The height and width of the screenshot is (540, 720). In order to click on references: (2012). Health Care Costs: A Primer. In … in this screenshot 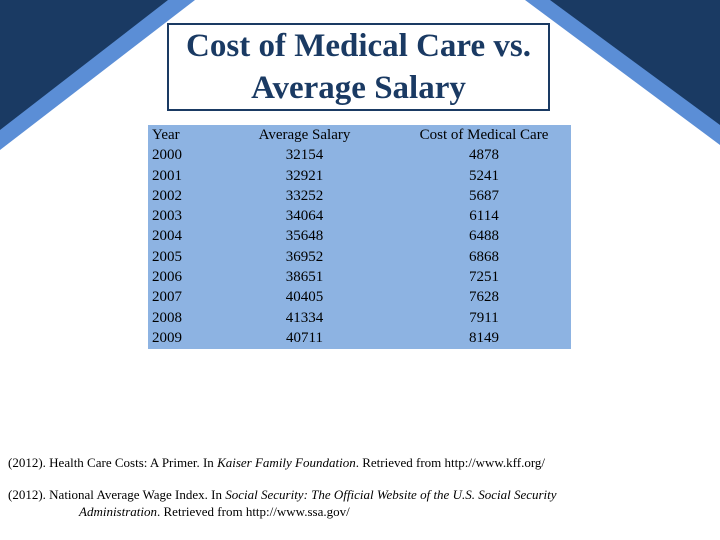, I will do `click(308, 494)`.